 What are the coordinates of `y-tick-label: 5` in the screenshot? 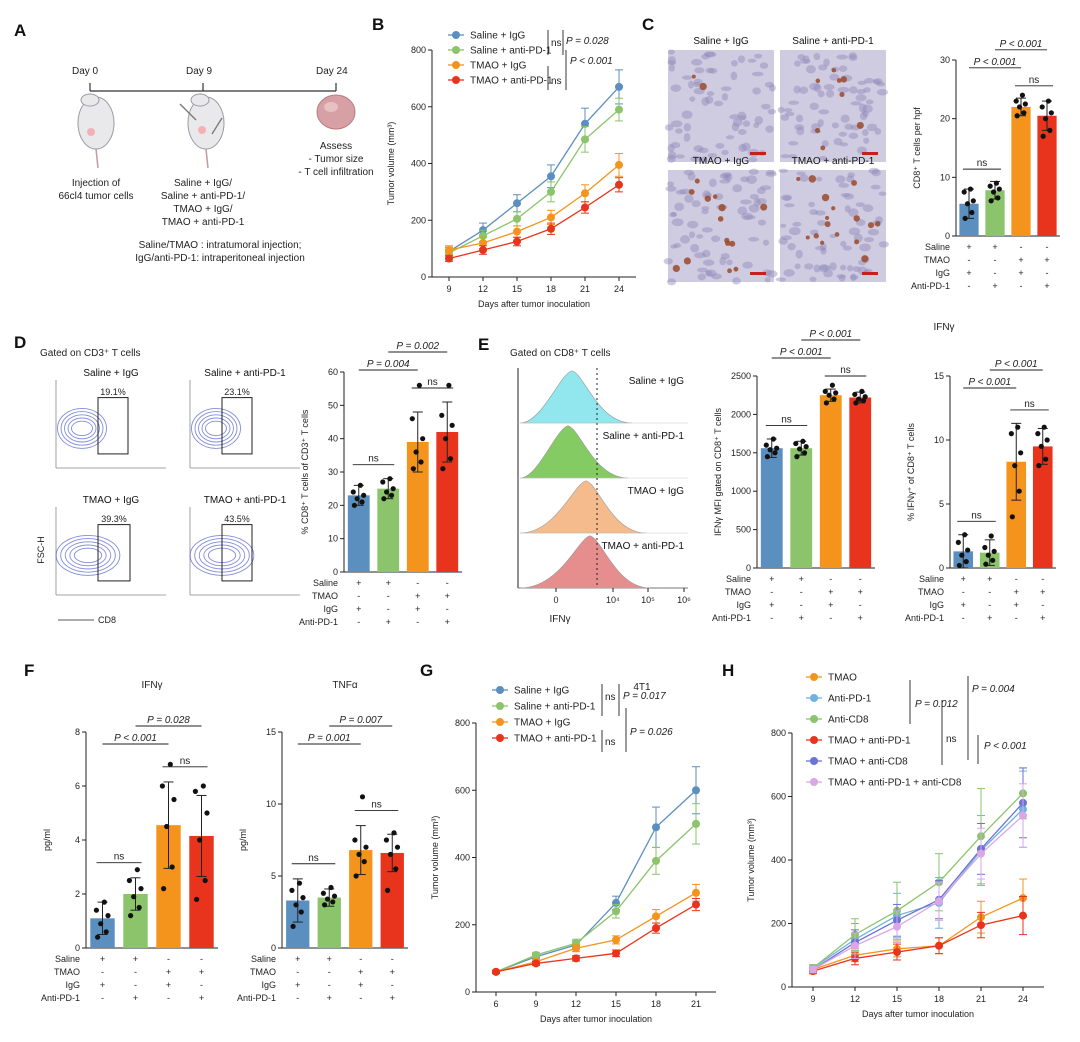 It's located at (941, 504).